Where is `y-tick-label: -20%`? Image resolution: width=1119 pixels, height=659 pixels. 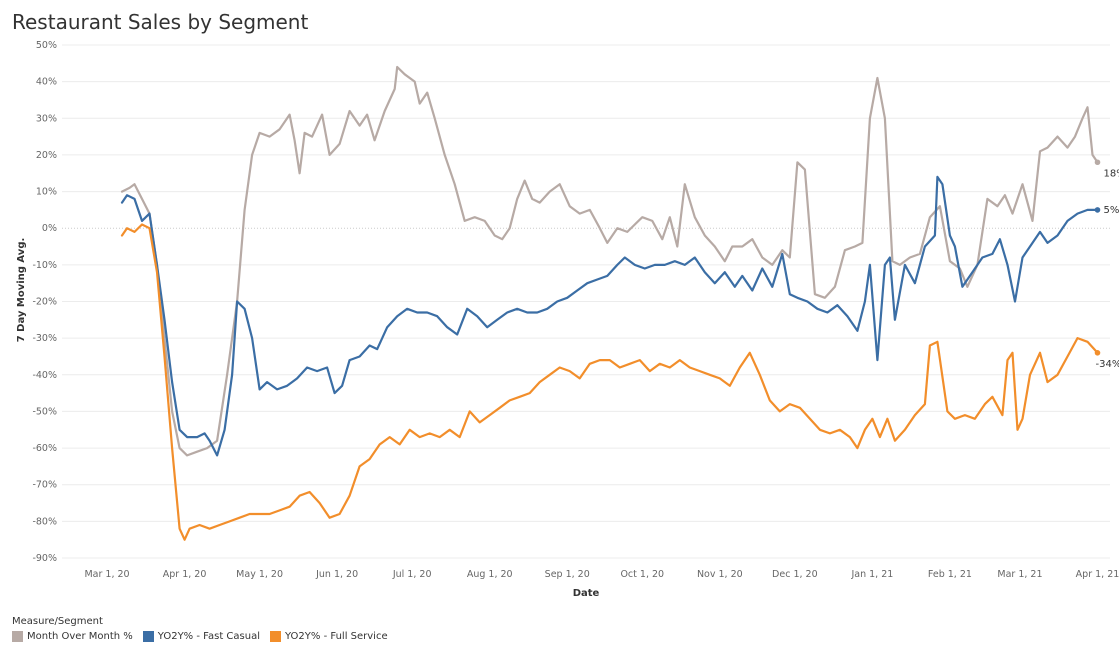
y-tick-label: -20% is located at coordinates (44, 302).